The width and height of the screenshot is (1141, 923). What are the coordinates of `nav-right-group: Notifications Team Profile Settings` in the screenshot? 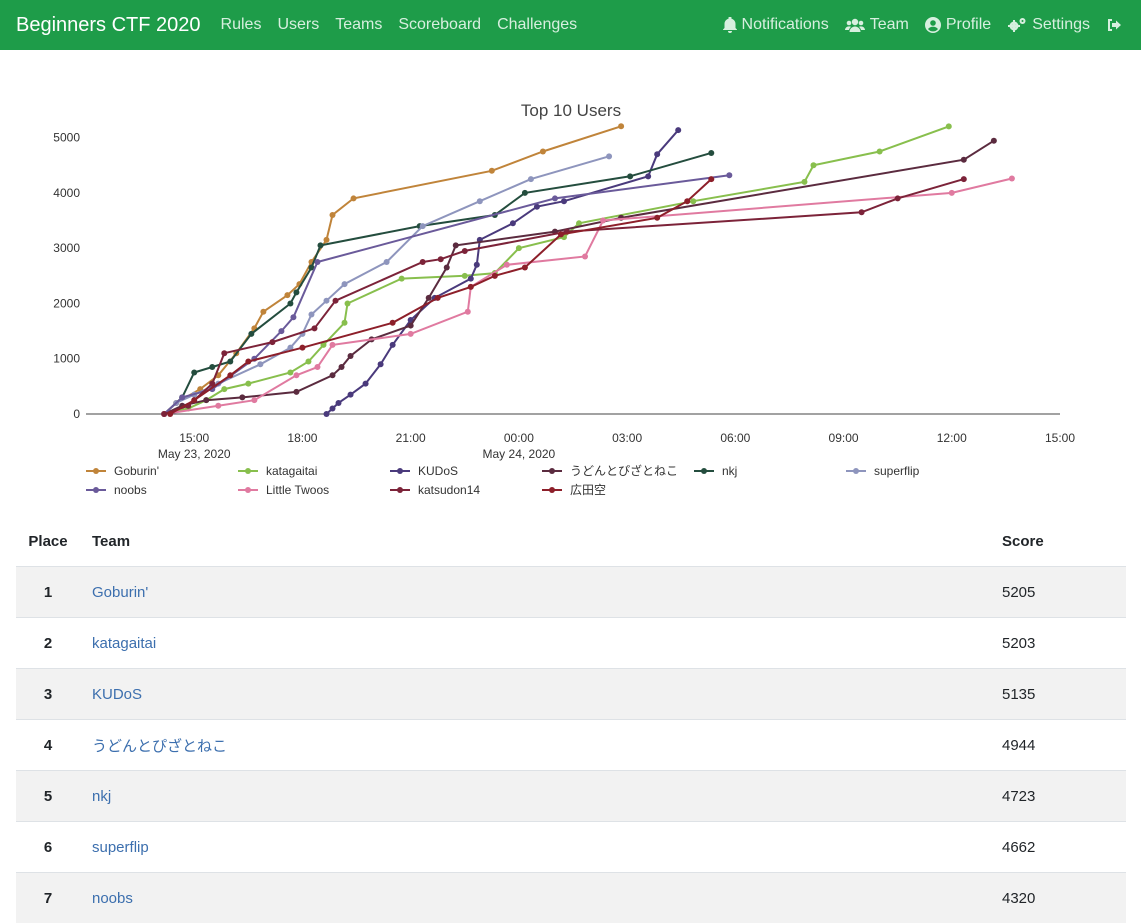 It's located at (917, 25).